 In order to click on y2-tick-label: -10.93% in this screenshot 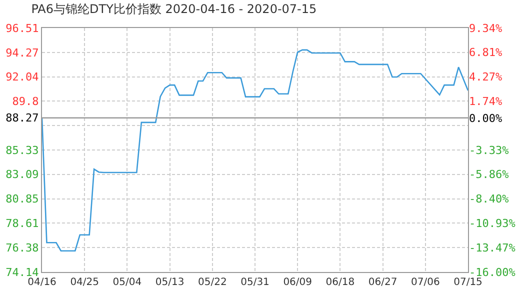, I will do `click(492, 223)`.